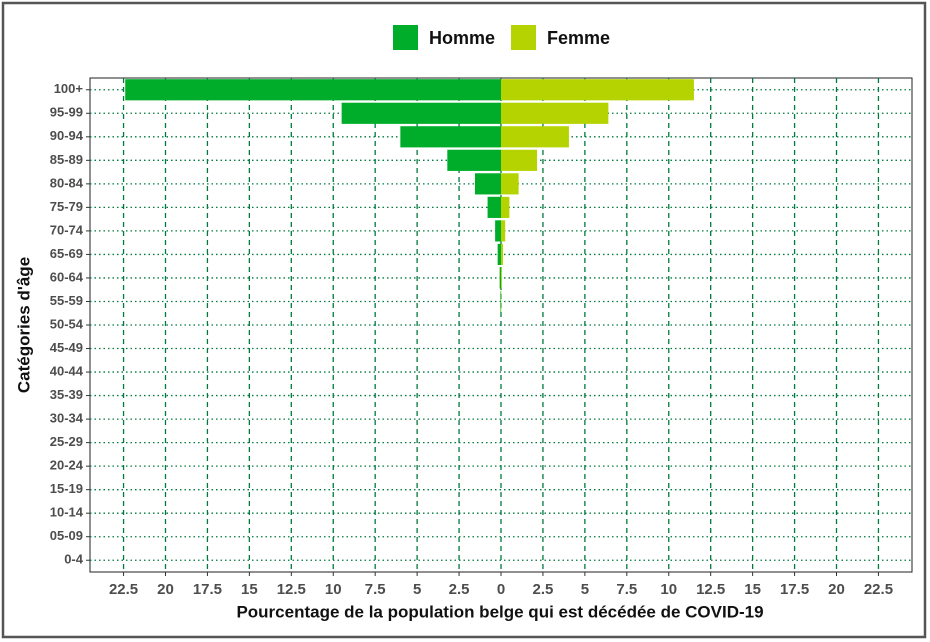 This screenshot has width=930, height=642. I want to click on y-tick-label: 95-99, so click(66, 112).